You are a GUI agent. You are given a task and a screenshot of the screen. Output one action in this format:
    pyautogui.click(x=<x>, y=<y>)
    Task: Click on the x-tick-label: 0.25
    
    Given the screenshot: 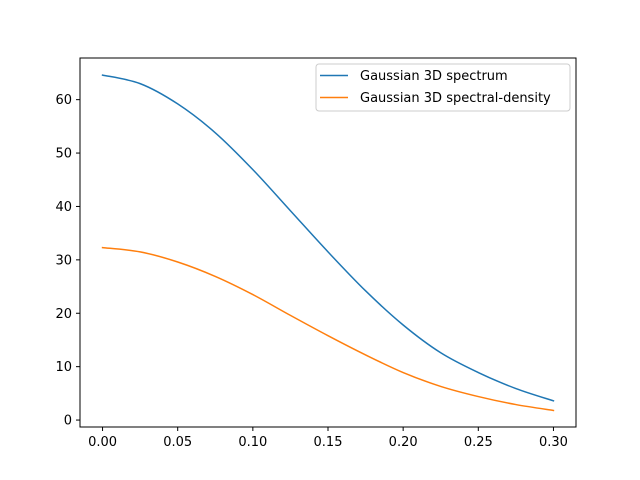 What is the action you would take?
    pyautogui.click(x=478, y=442)
    